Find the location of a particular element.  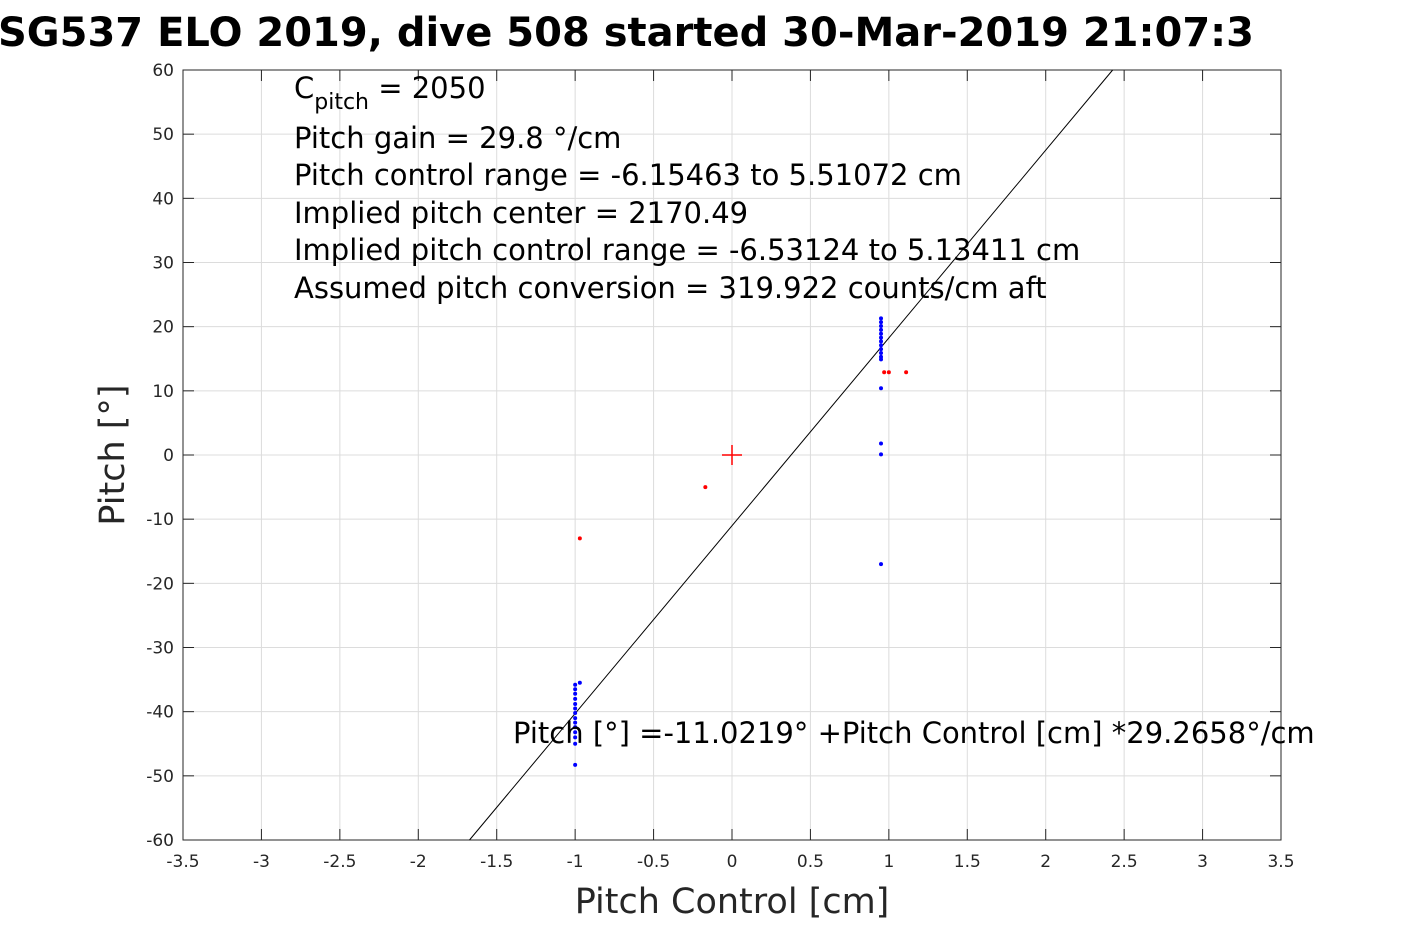

x-tick-label: 0.5 is located at coordinates (810, 862).